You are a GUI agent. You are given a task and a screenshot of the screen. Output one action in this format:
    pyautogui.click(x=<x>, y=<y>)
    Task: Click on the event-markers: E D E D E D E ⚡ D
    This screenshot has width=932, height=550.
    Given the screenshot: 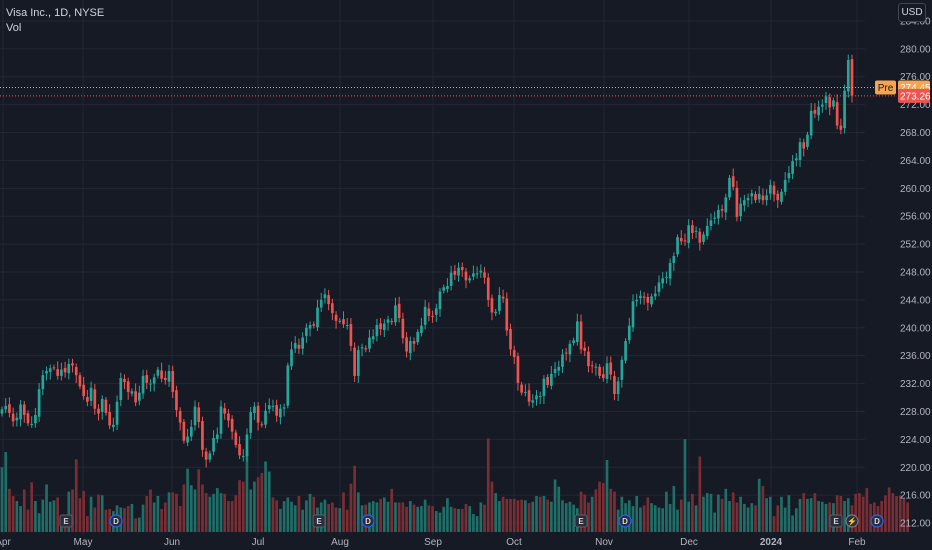 What is the action you would take?
    pyautogui.click(x=471, y=521)
    